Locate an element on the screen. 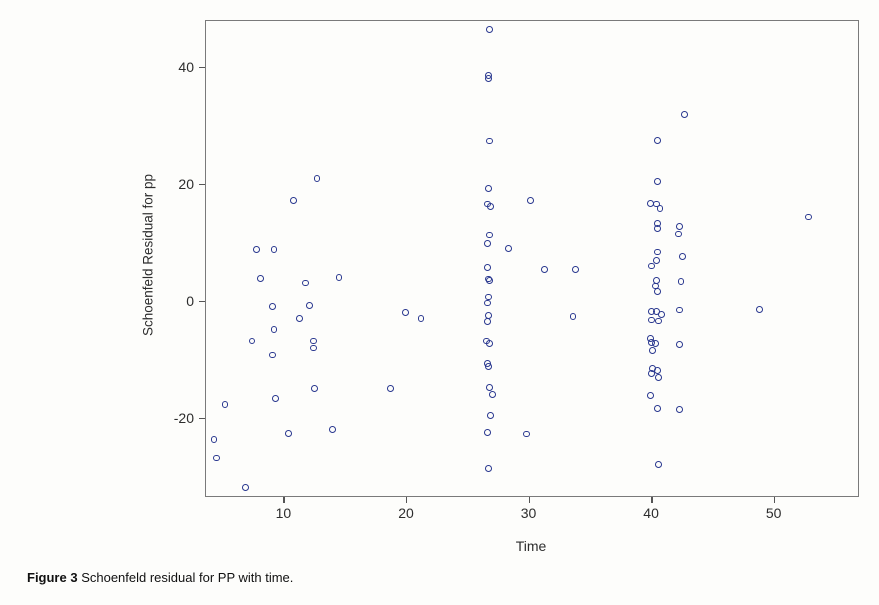 The image size is (879, 605). x-axis-tick-label: 30 is located at coordinates (528, 513).